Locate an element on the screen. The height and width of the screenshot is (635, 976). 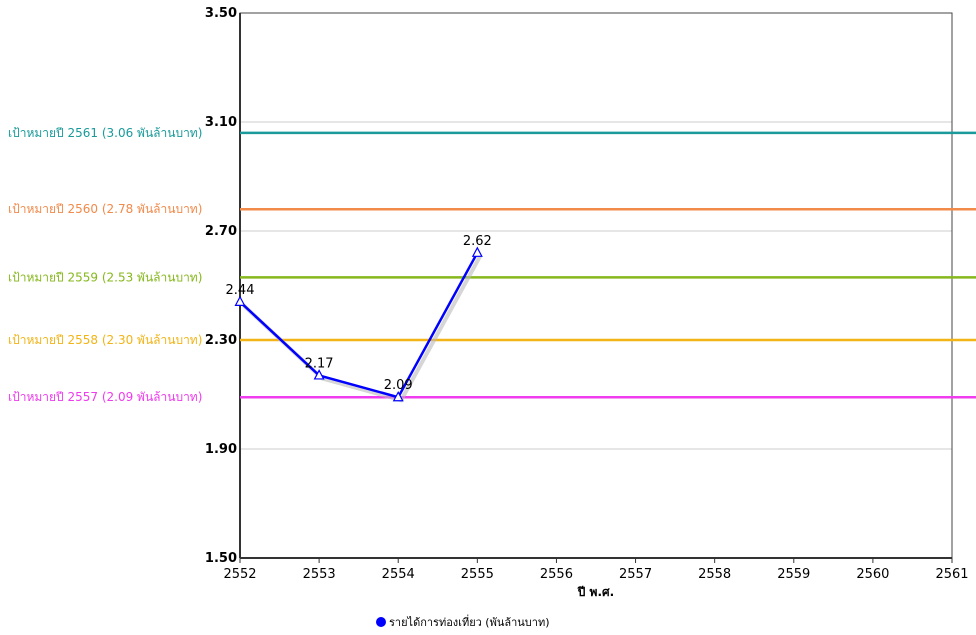
data-label: 2.62 is located at coordinates (477, 241).